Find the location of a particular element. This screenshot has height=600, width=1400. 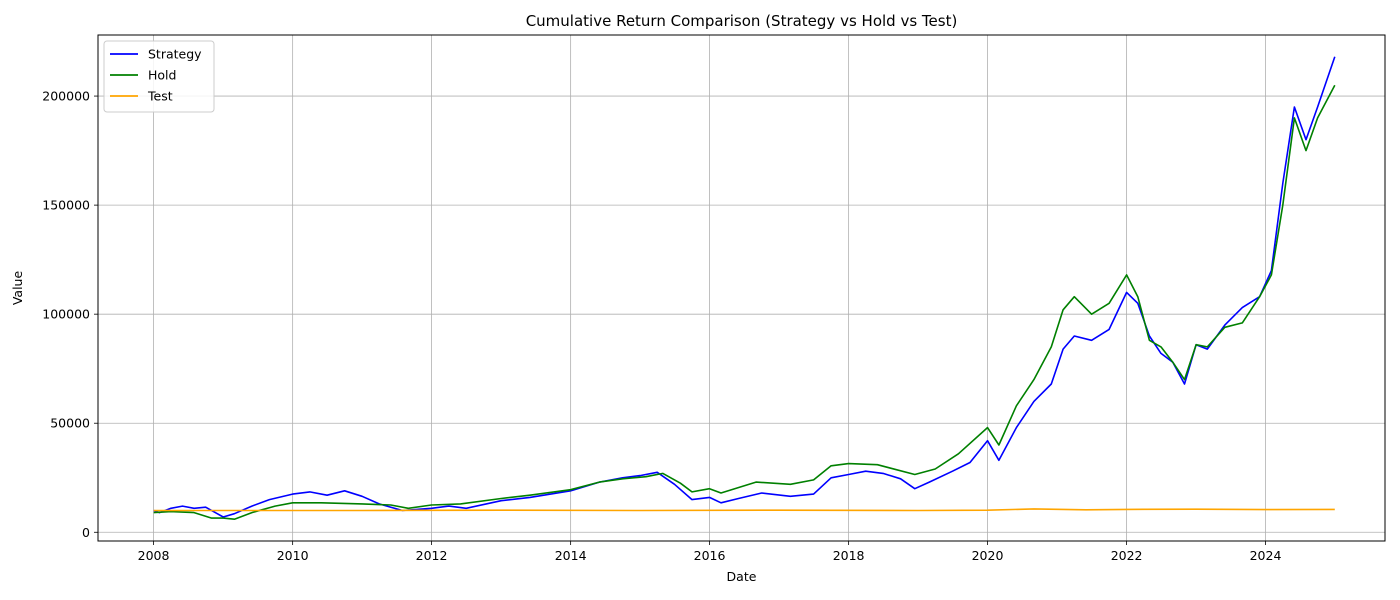

series-line-test is located at coordinates (744, 510).